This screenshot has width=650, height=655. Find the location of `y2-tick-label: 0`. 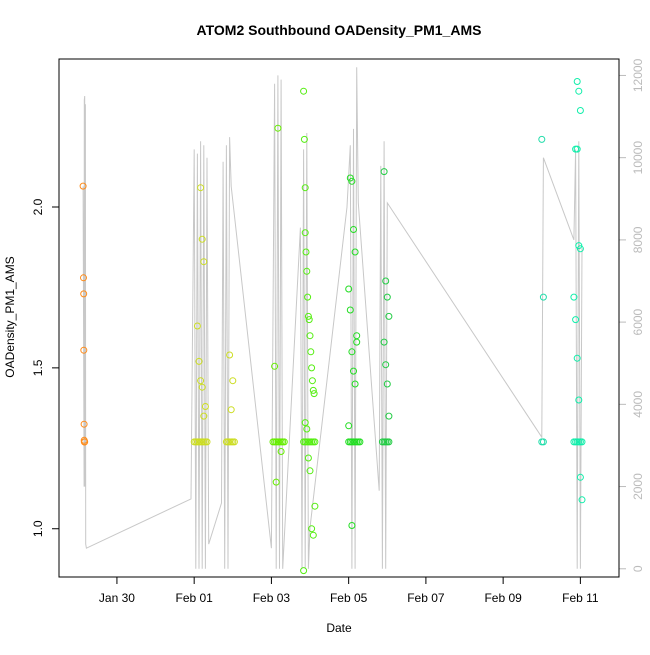

y2-tick-label: 0 is located at coordinates (638, 568).